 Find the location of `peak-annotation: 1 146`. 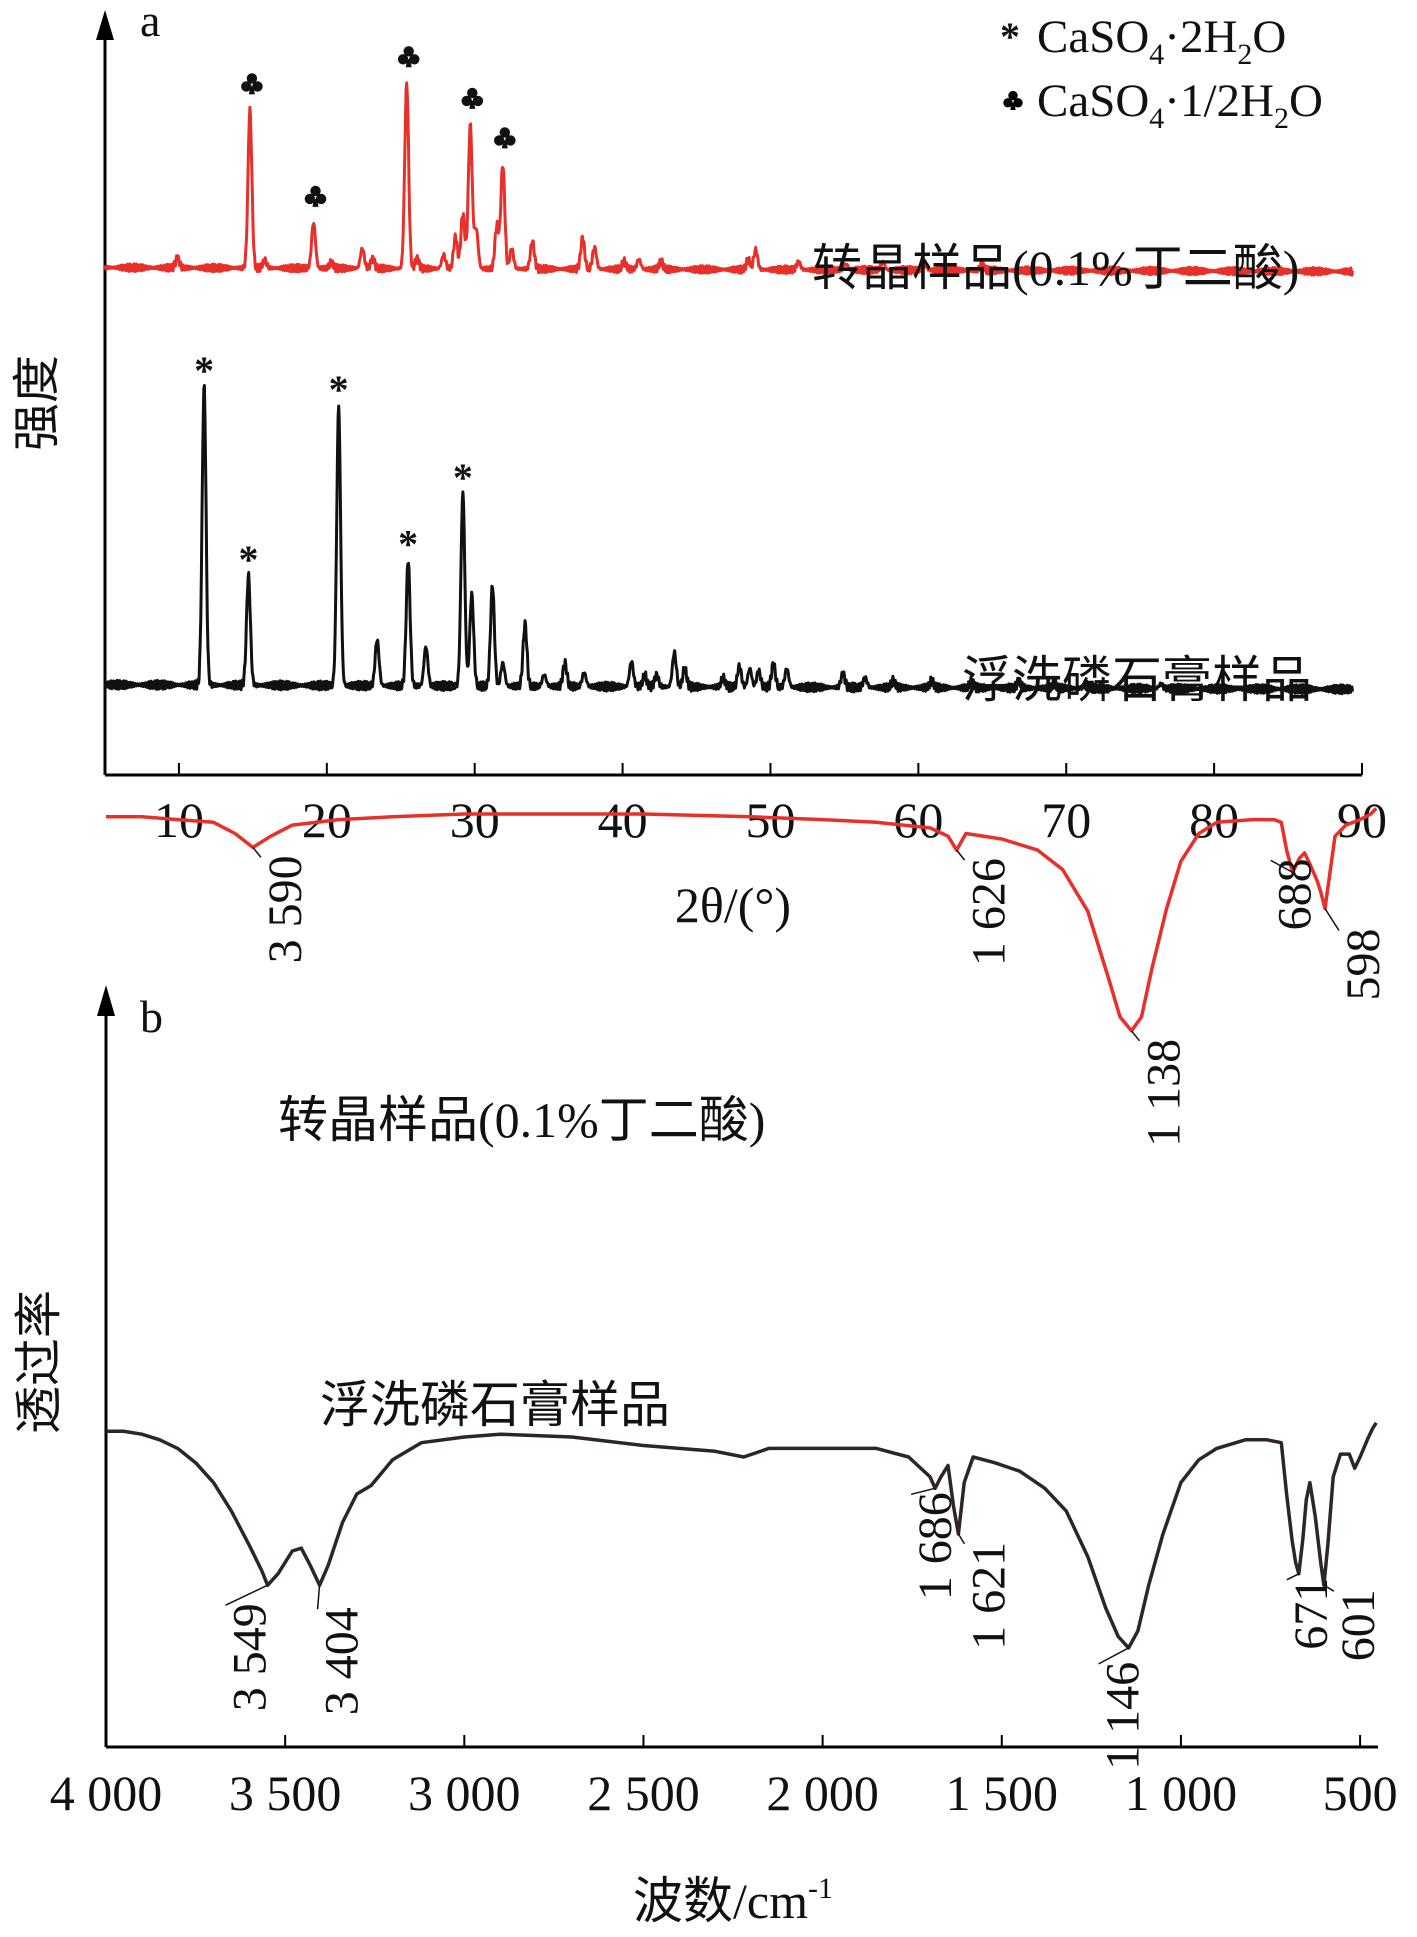

peak-annotation: 1 146 is located at coordinates (1123, 1716).